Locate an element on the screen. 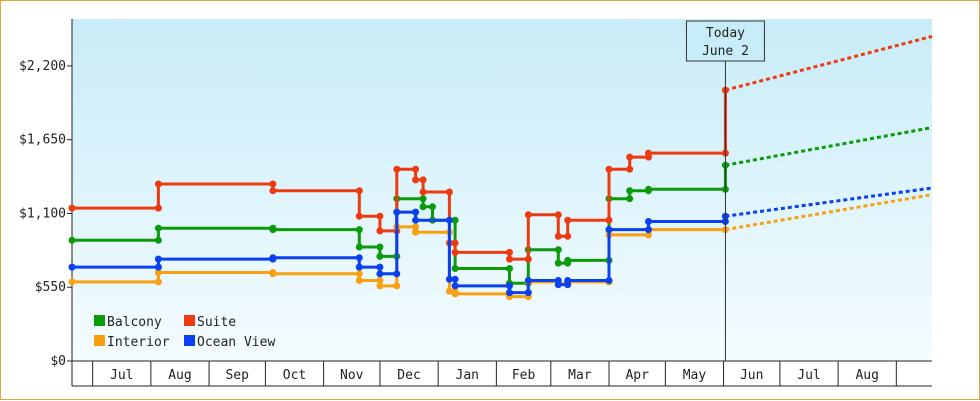  x-tick-label: Jun is located at coordinates (751, 375).